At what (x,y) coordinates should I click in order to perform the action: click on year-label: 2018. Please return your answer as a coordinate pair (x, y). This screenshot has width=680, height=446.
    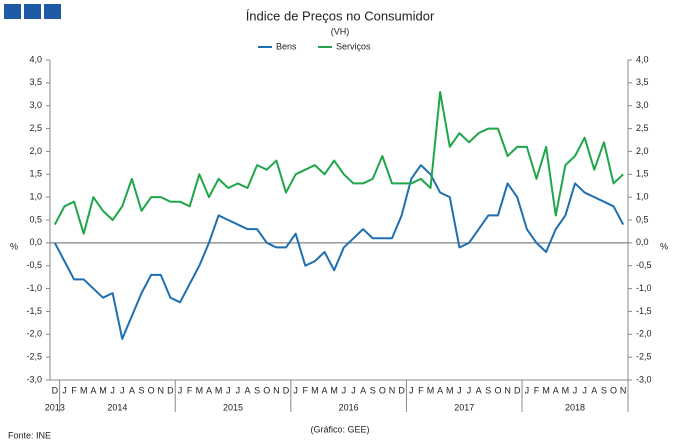
    Looking at the image, I should click on (575, 407).